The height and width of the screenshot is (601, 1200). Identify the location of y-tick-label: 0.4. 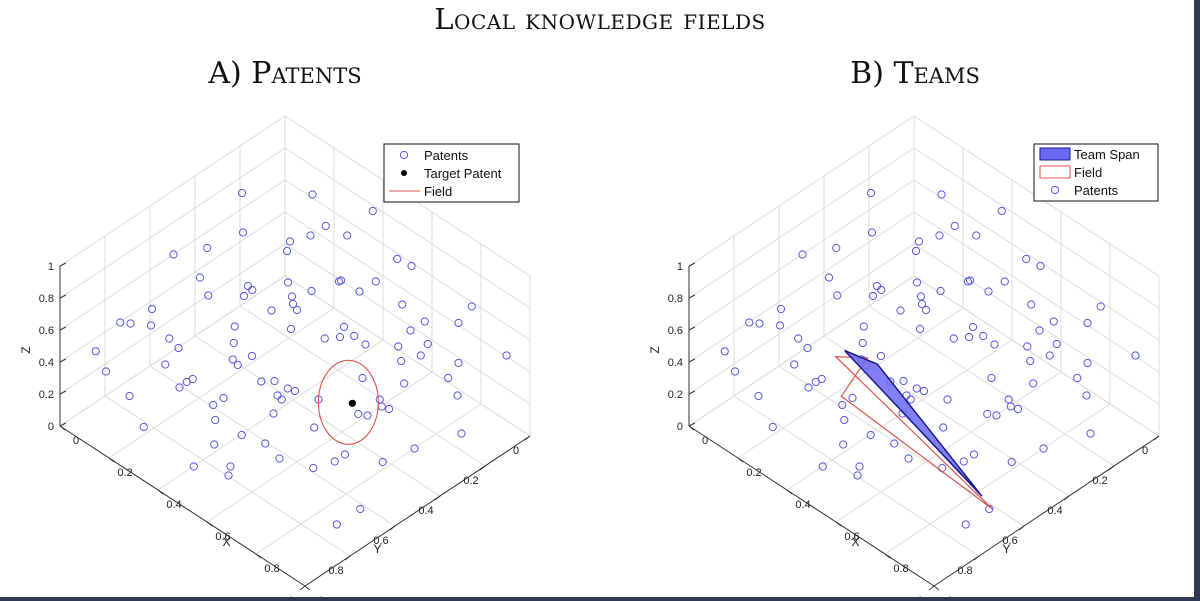
(1054, 511).